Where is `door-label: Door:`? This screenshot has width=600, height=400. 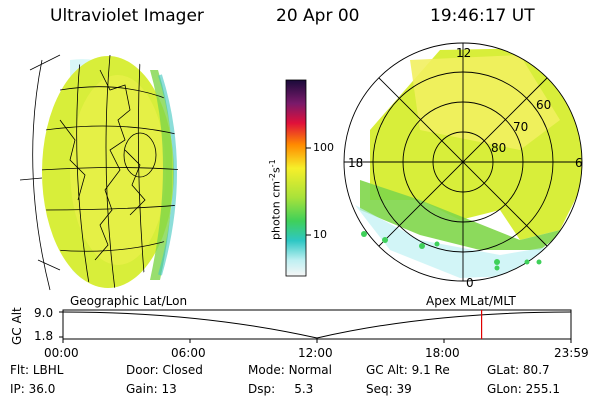
door-label: Door: is located at coordinates (142, 370).